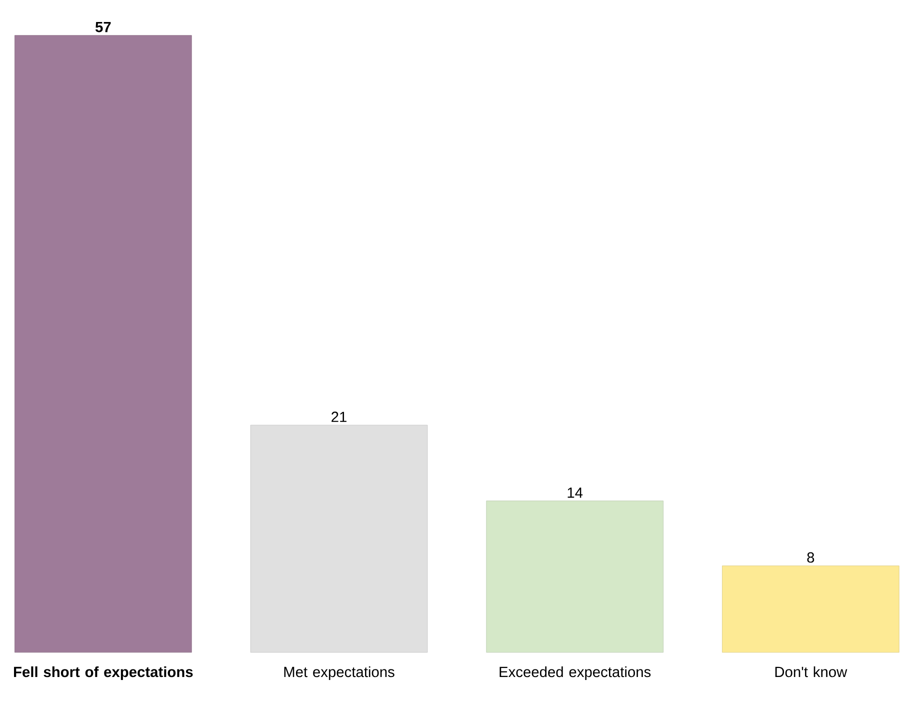 This screenshot has height=723, width=904. Describe the element at coordinates (811, 672) in the screenshot. I see `x-tick-label: Don't know` at that location.